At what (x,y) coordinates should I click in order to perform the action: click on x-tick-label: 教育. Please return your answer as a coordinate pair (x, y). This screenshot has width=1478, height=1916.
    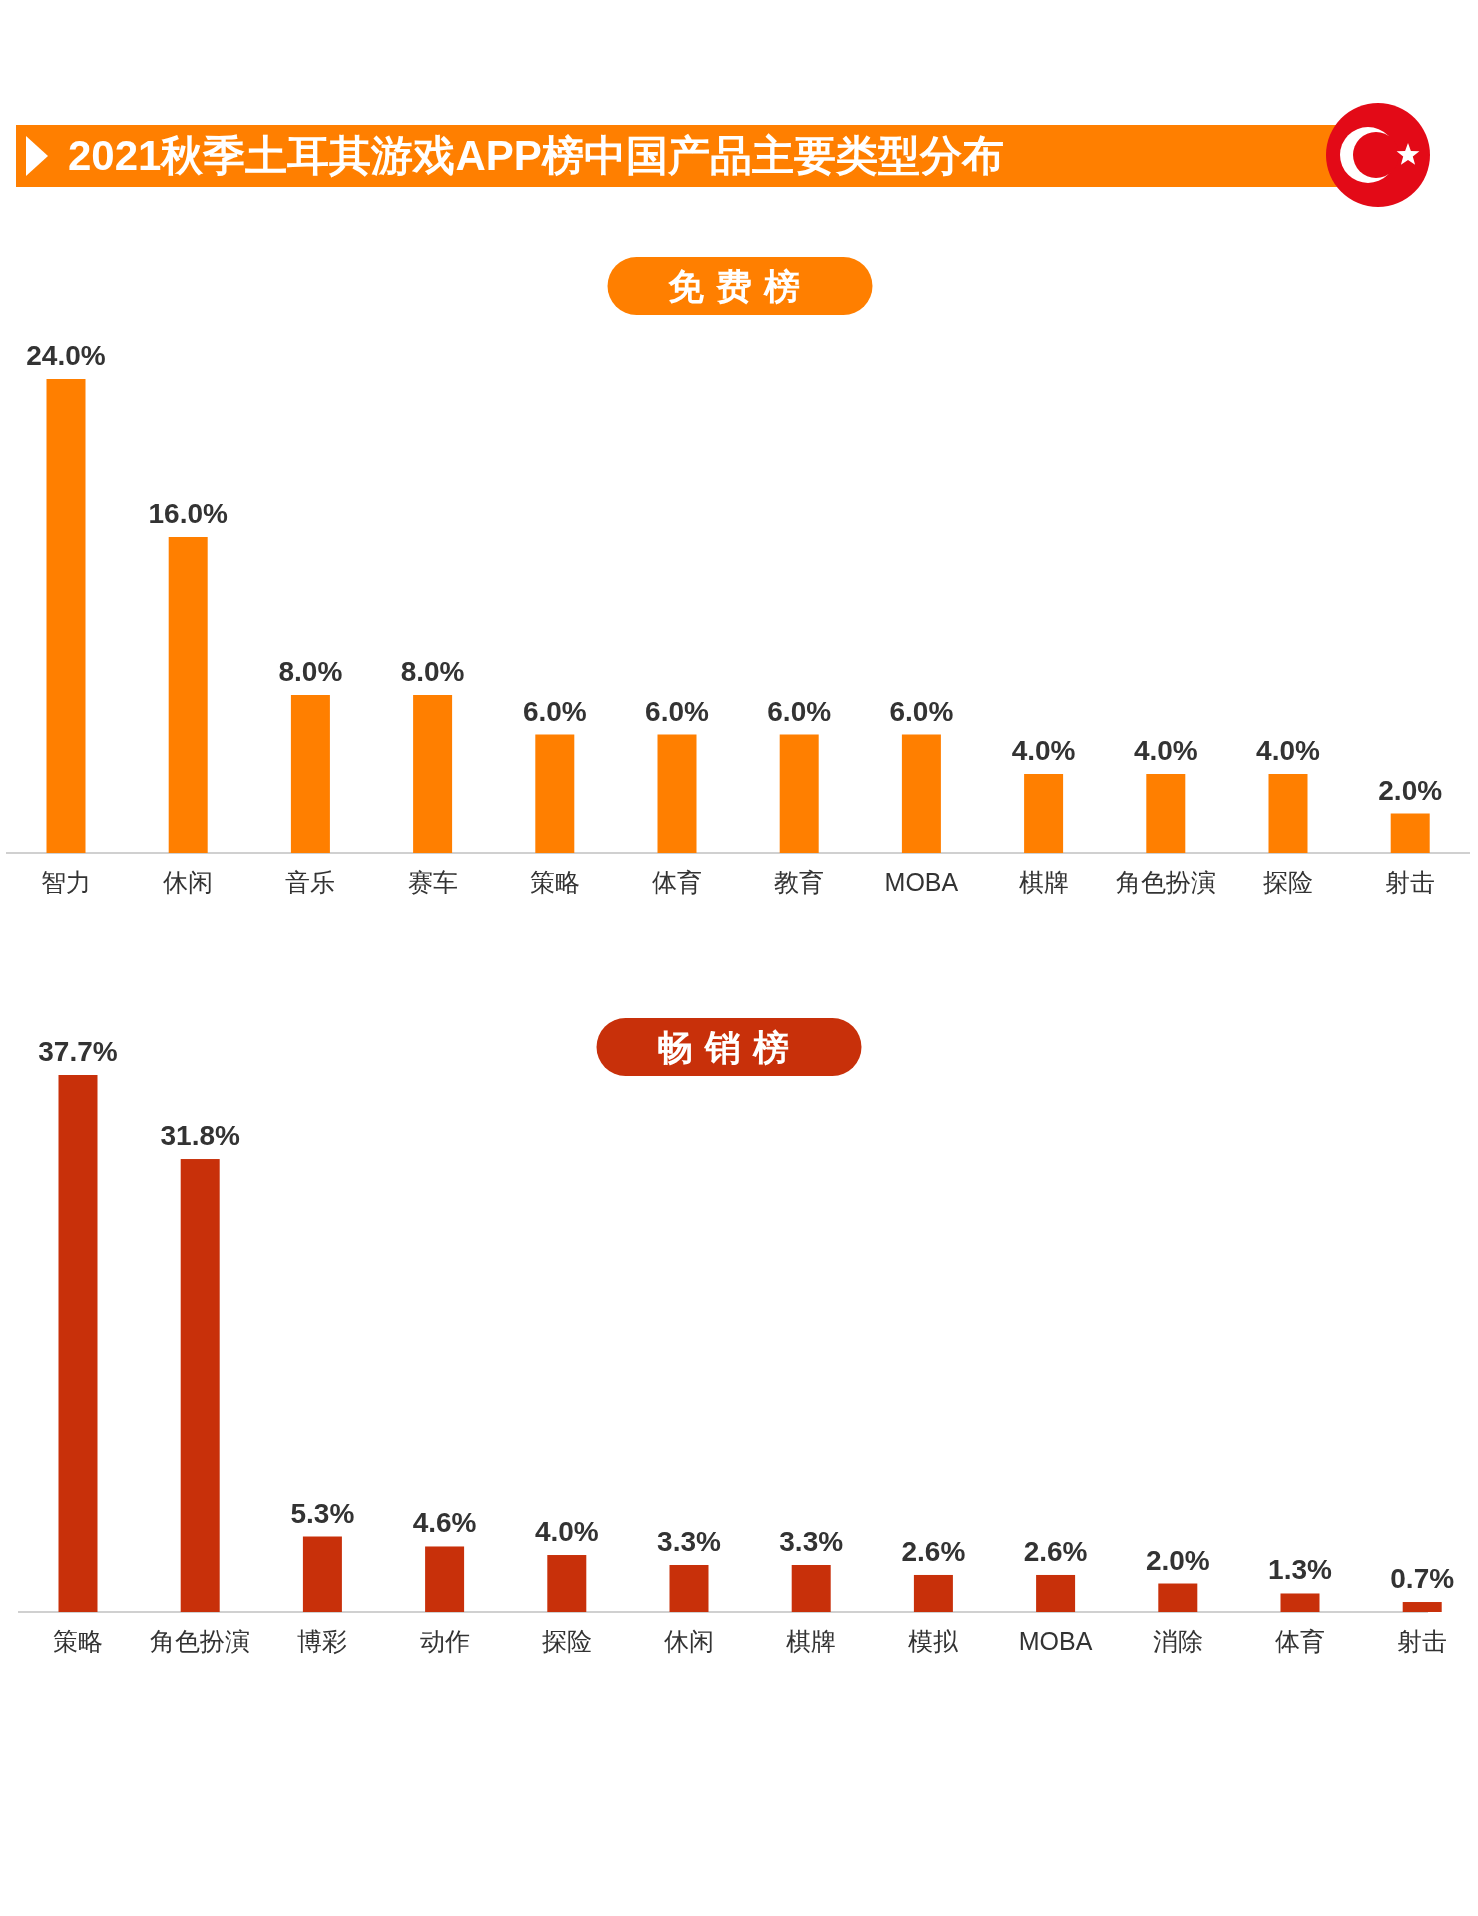
    Looking at the image, I should click on (799, 882).